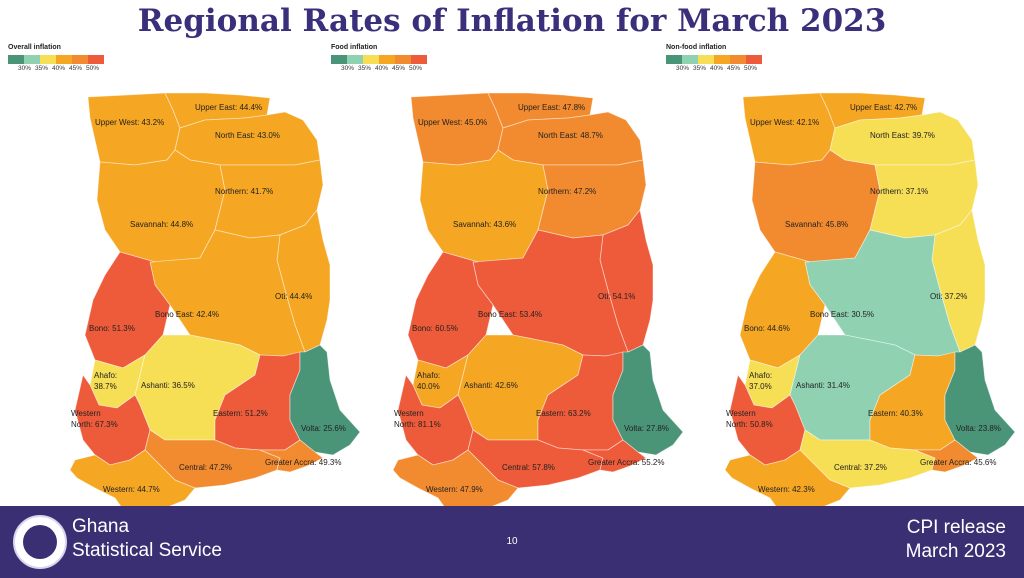  I want to click on region-label-ashanti: Ashanti: 31.4%, so click(823, 385).